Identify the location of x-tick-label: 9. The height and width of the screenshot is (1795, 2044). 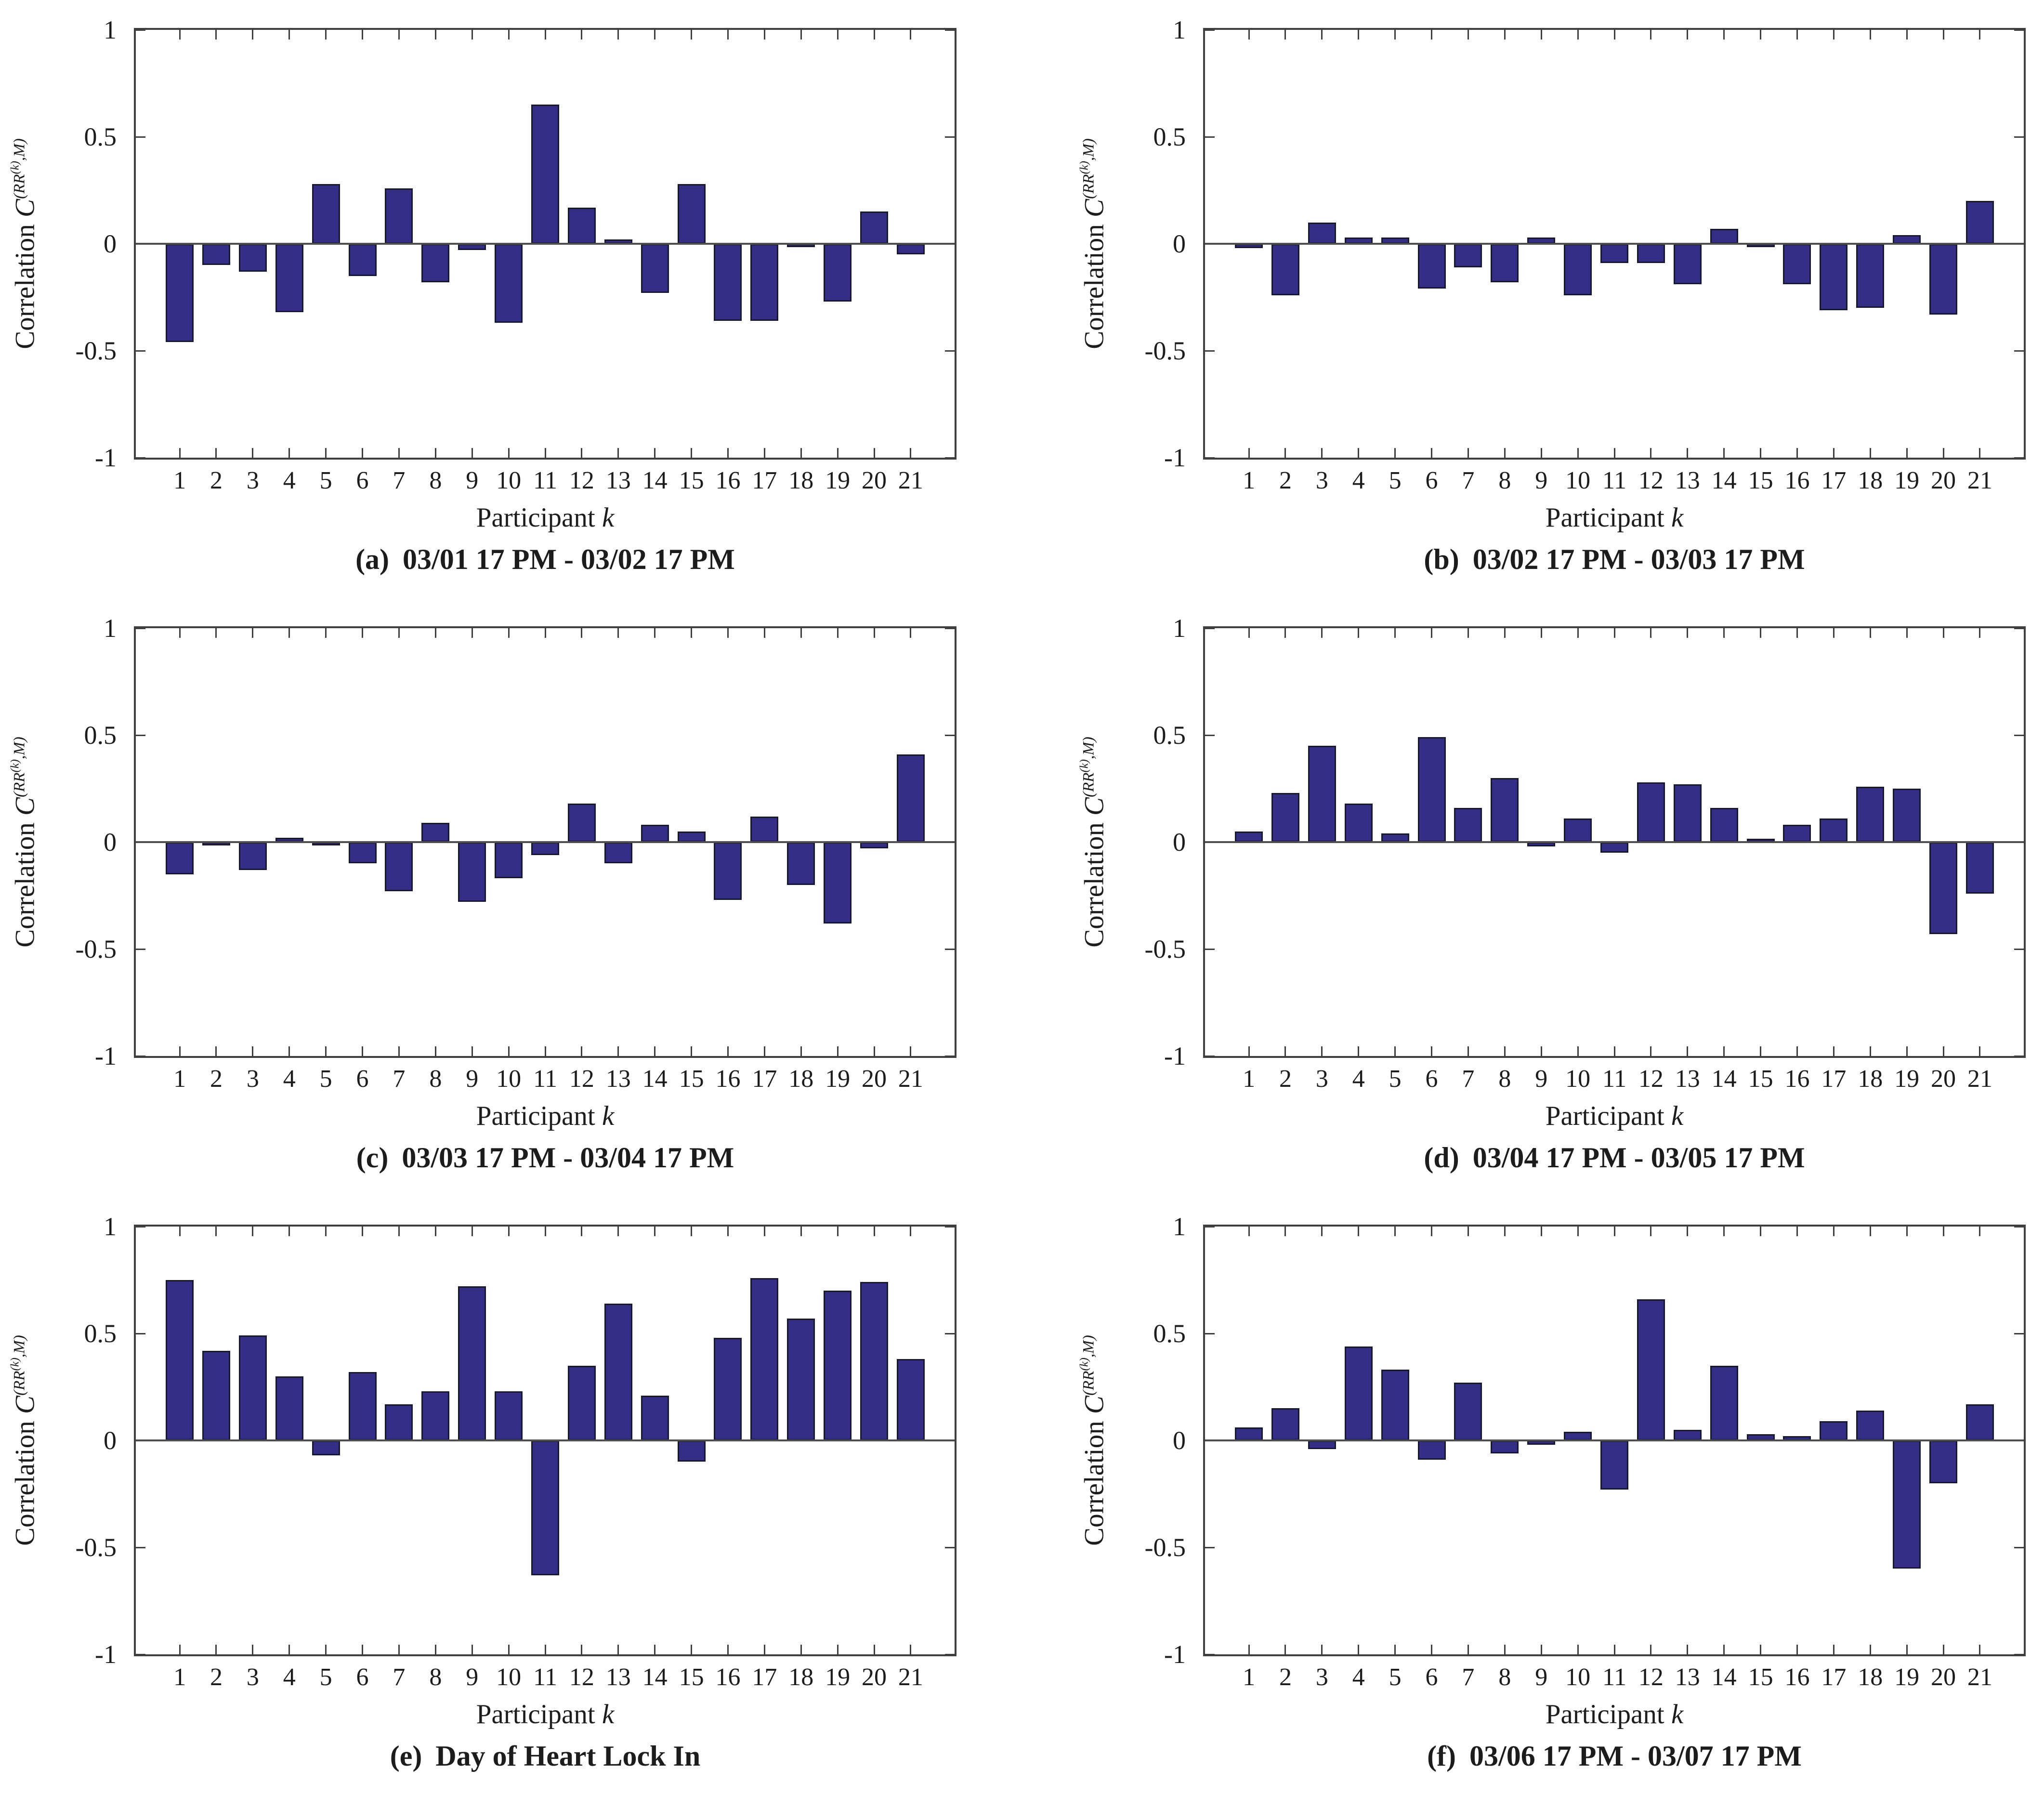
(472, 480).